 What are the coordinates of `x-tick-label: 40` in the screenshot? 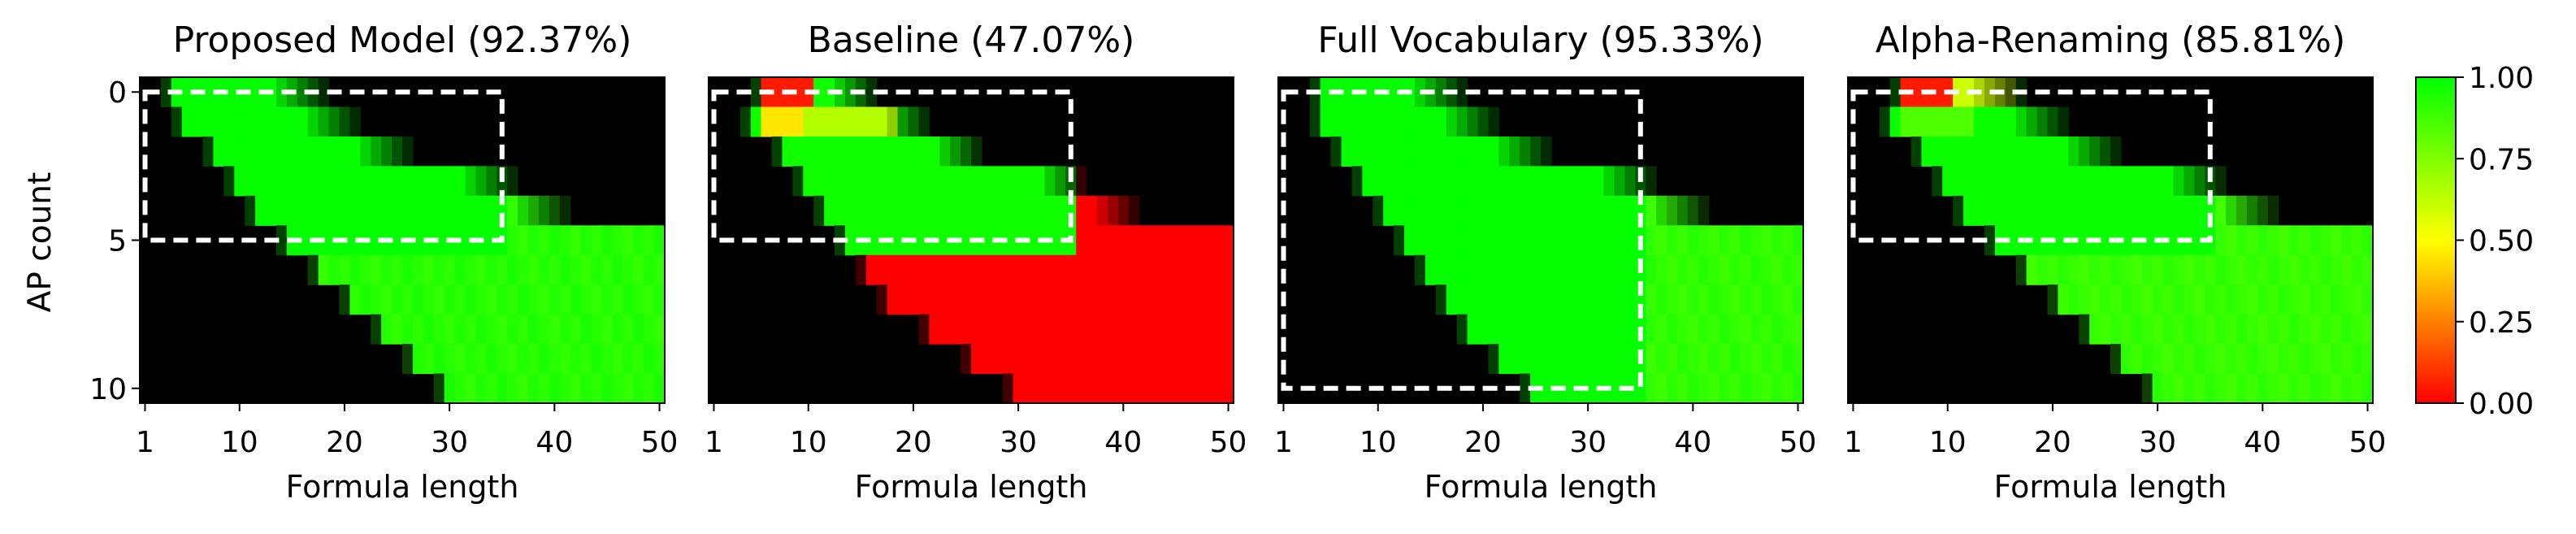 It's located at (554, 442).